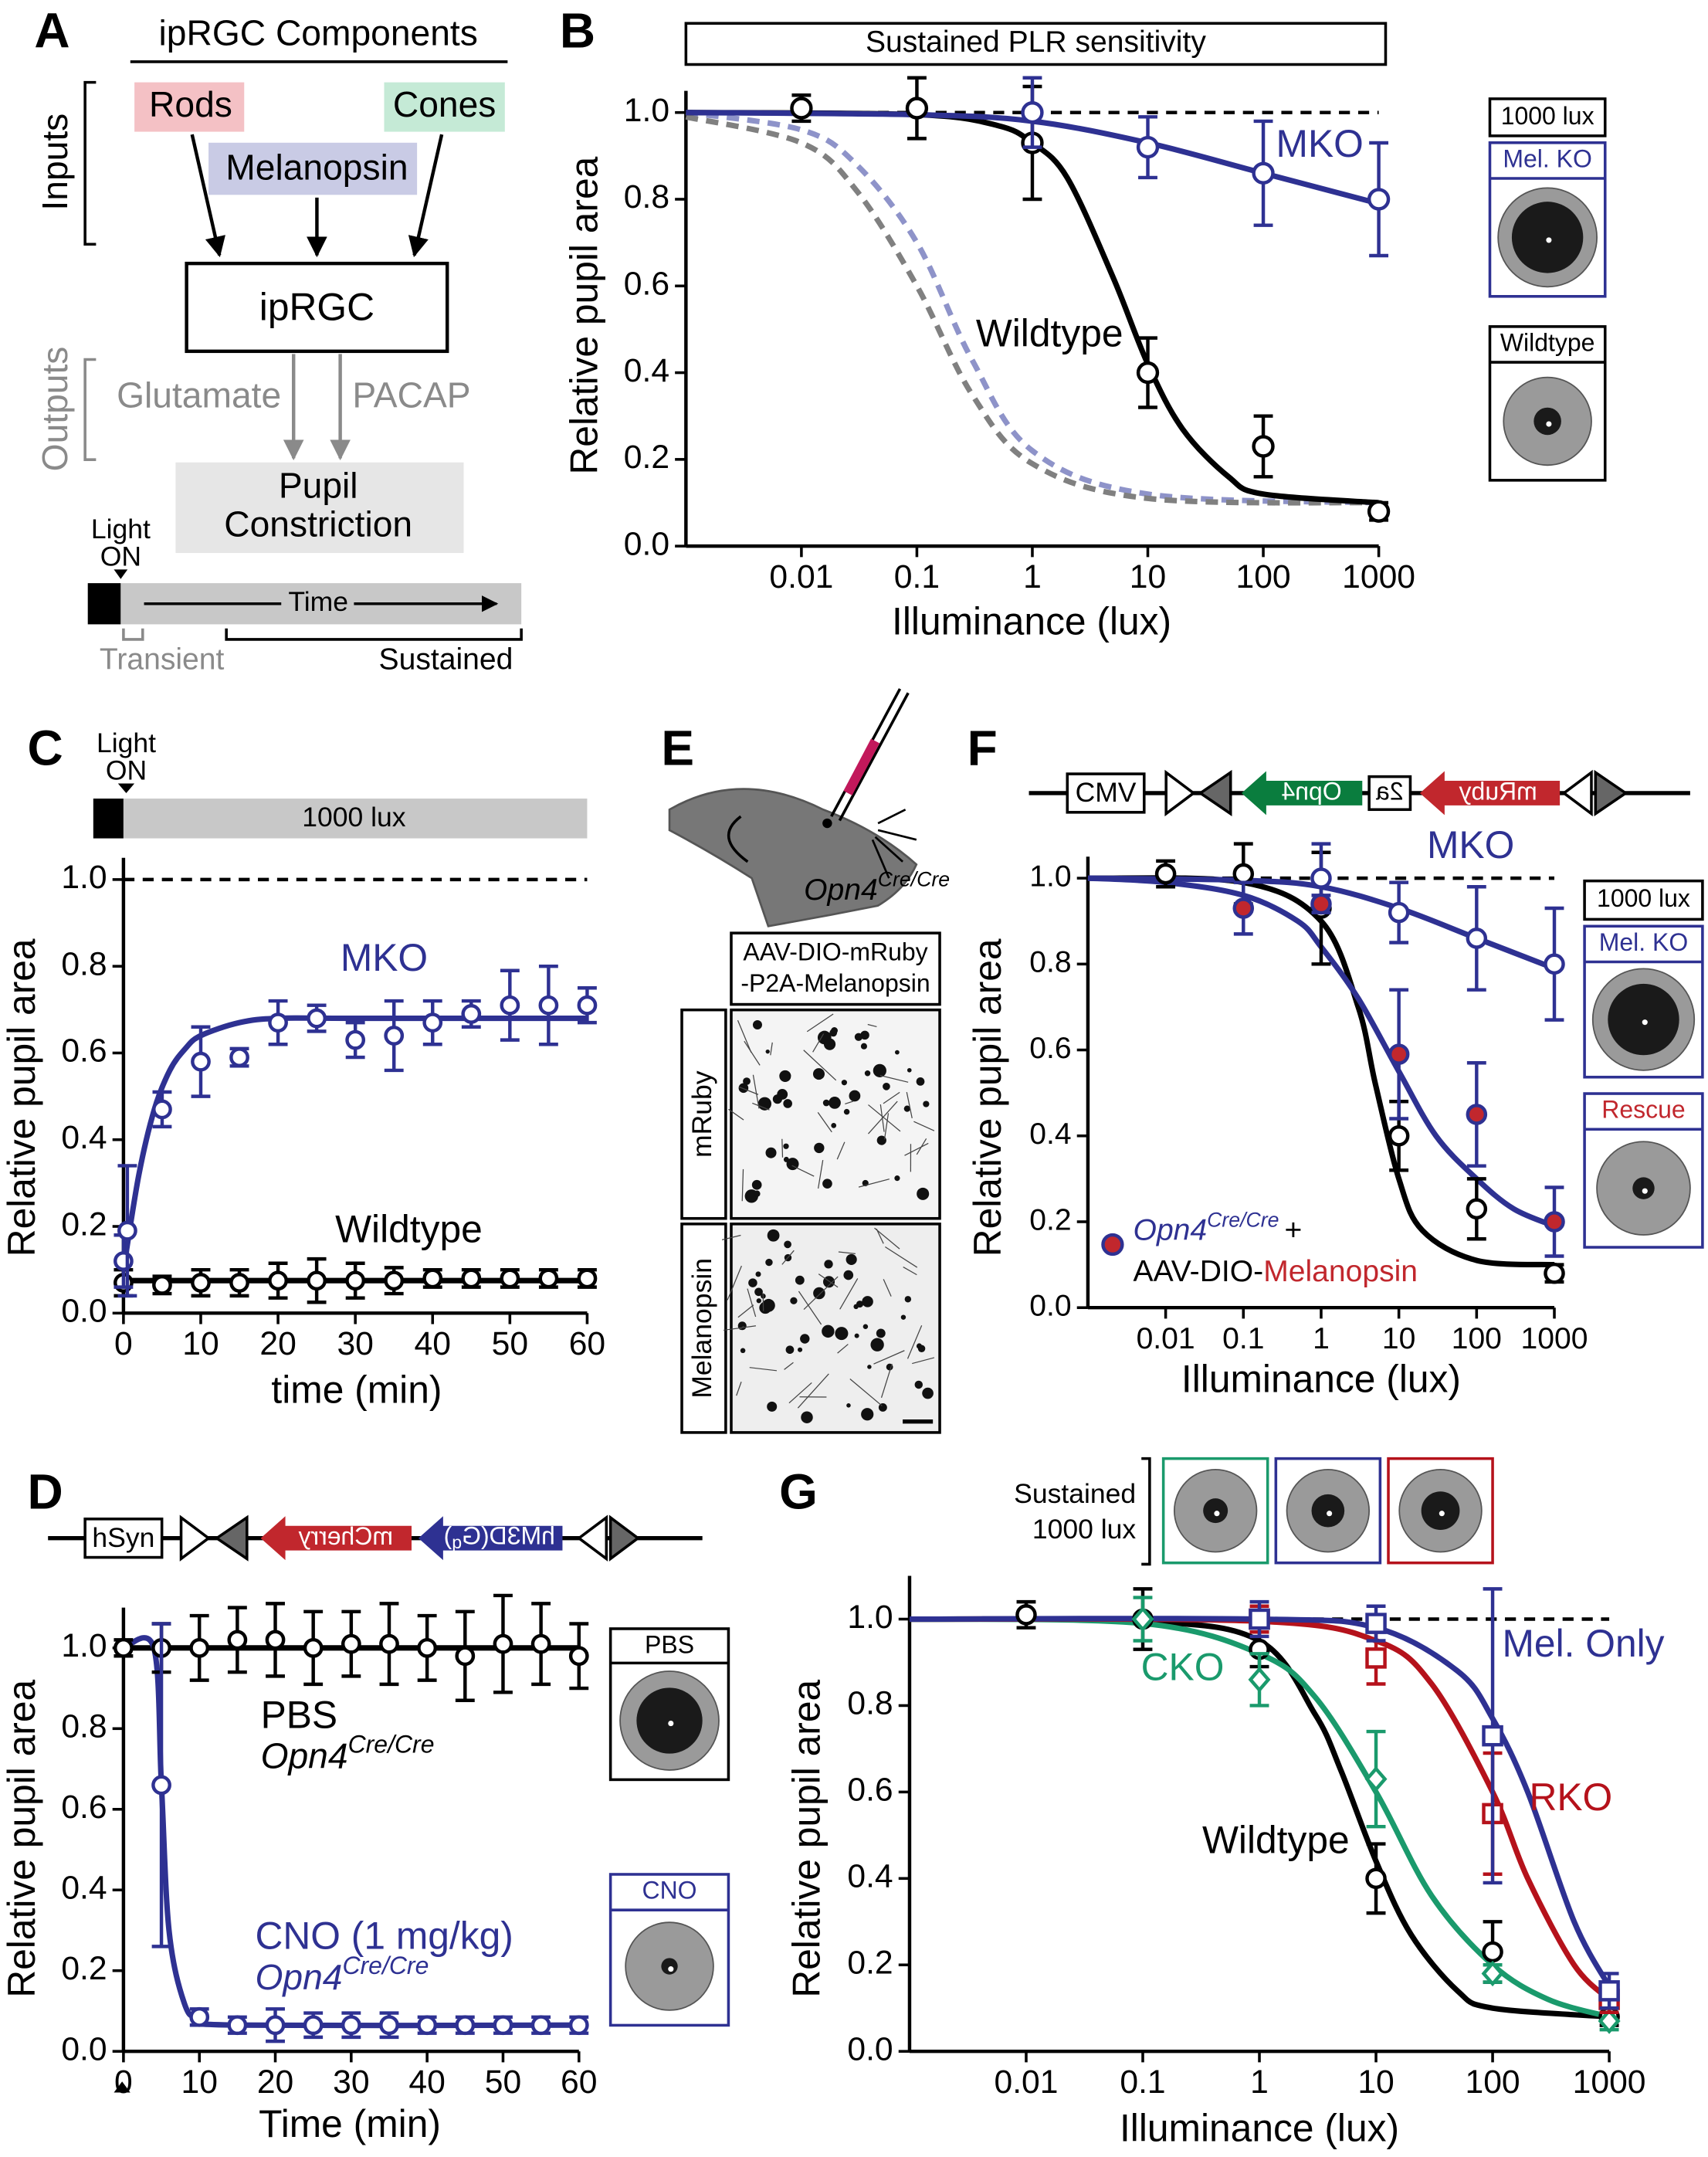  I want to click on rods-box, so click(190, 107).